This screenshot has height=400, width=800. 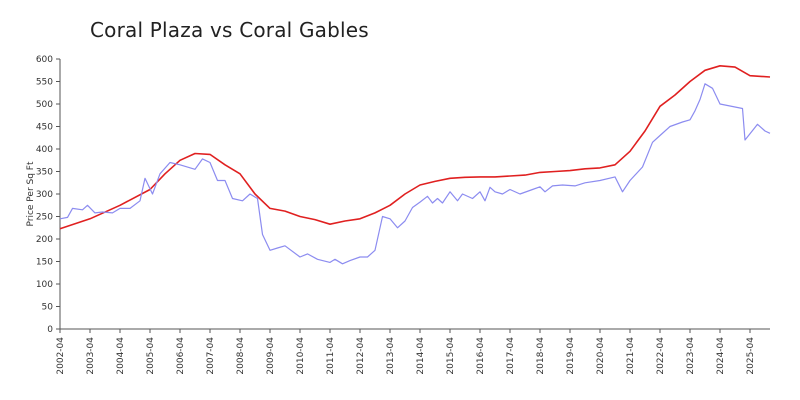 What do you see at coordinates (44, 83) in the screenshot?
I see `y-tick-label: 550` at bounding box center [44, 83].